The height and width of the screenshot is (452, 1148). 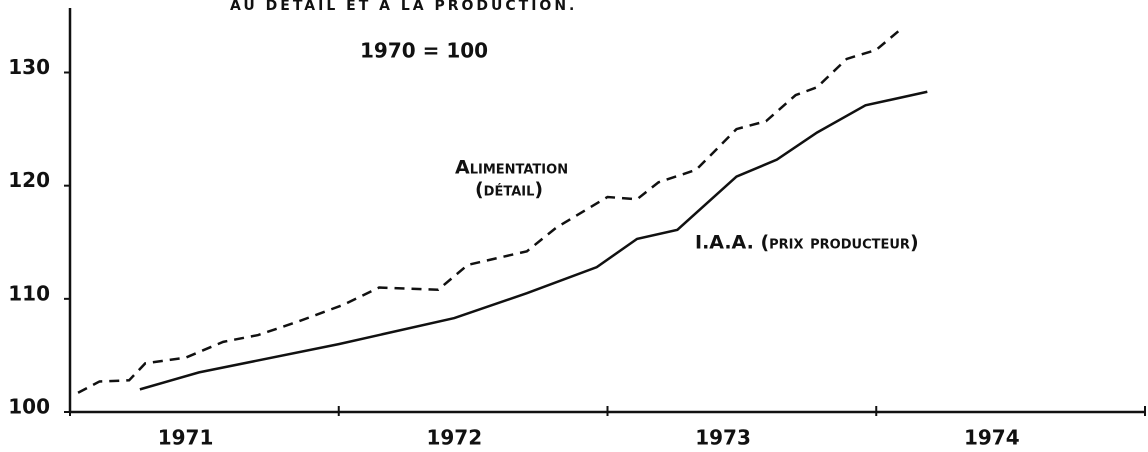 What do you see at coordinates (723, 438) in the screenshot?
I see `x-category-label: 1973` at bounding box center [723, 438].